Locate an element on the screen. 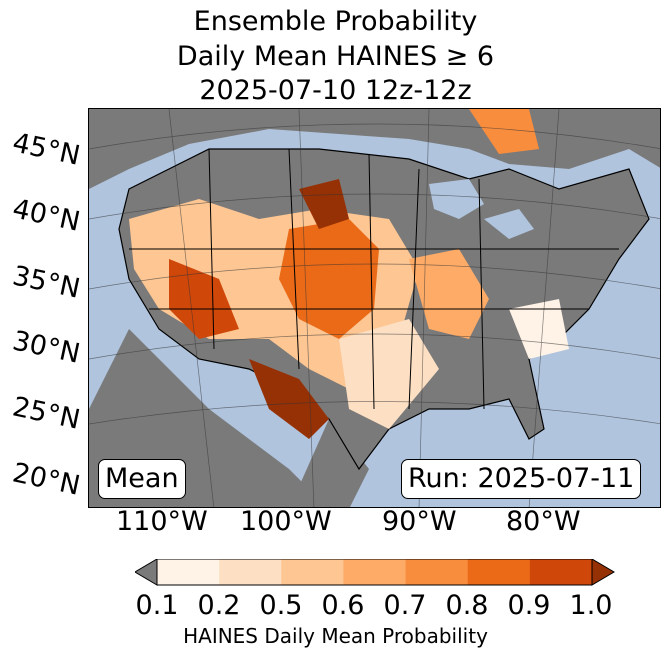 Image resolution: width=671 pixels, height=658 pixels. lake-erie-ontario is located at coordinates (509, 224).